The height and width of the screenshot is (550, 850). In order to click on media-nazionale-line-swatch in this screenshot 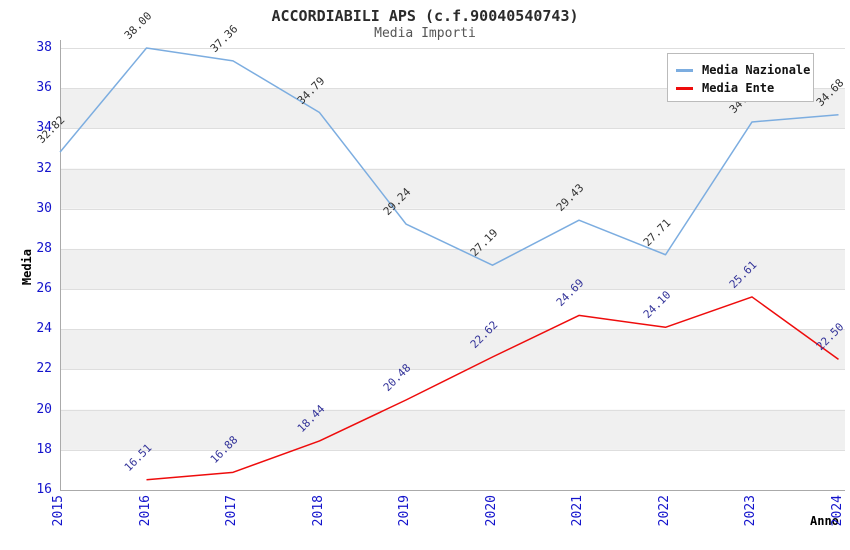, I will do `click(684, 70)`.